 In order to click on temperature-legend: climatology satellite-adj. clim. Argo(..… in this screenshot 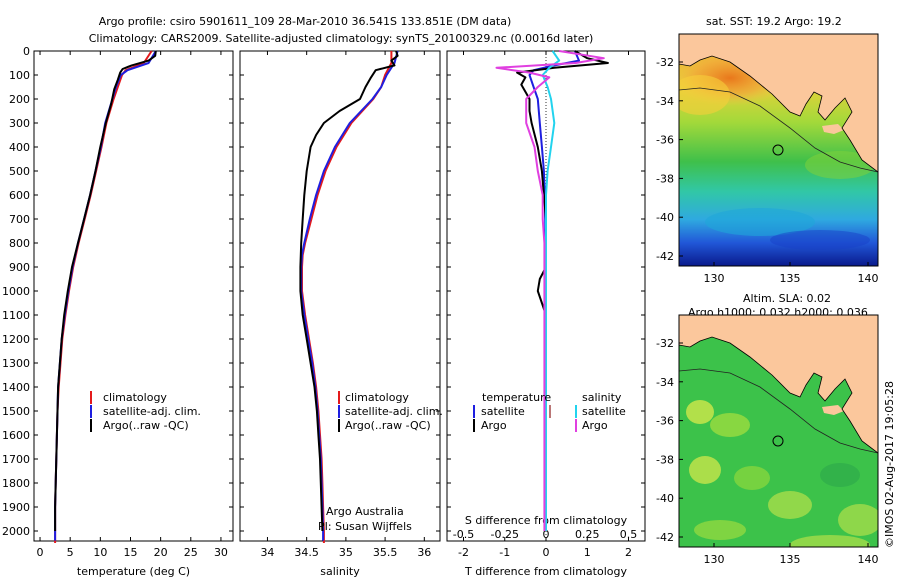, I will do `click(145, 411)`.